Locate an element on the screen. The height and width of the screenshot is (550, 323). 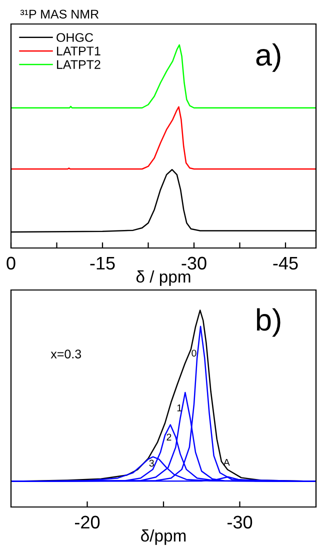
x-tick-label: 0 is located at coordinates (11, 263).